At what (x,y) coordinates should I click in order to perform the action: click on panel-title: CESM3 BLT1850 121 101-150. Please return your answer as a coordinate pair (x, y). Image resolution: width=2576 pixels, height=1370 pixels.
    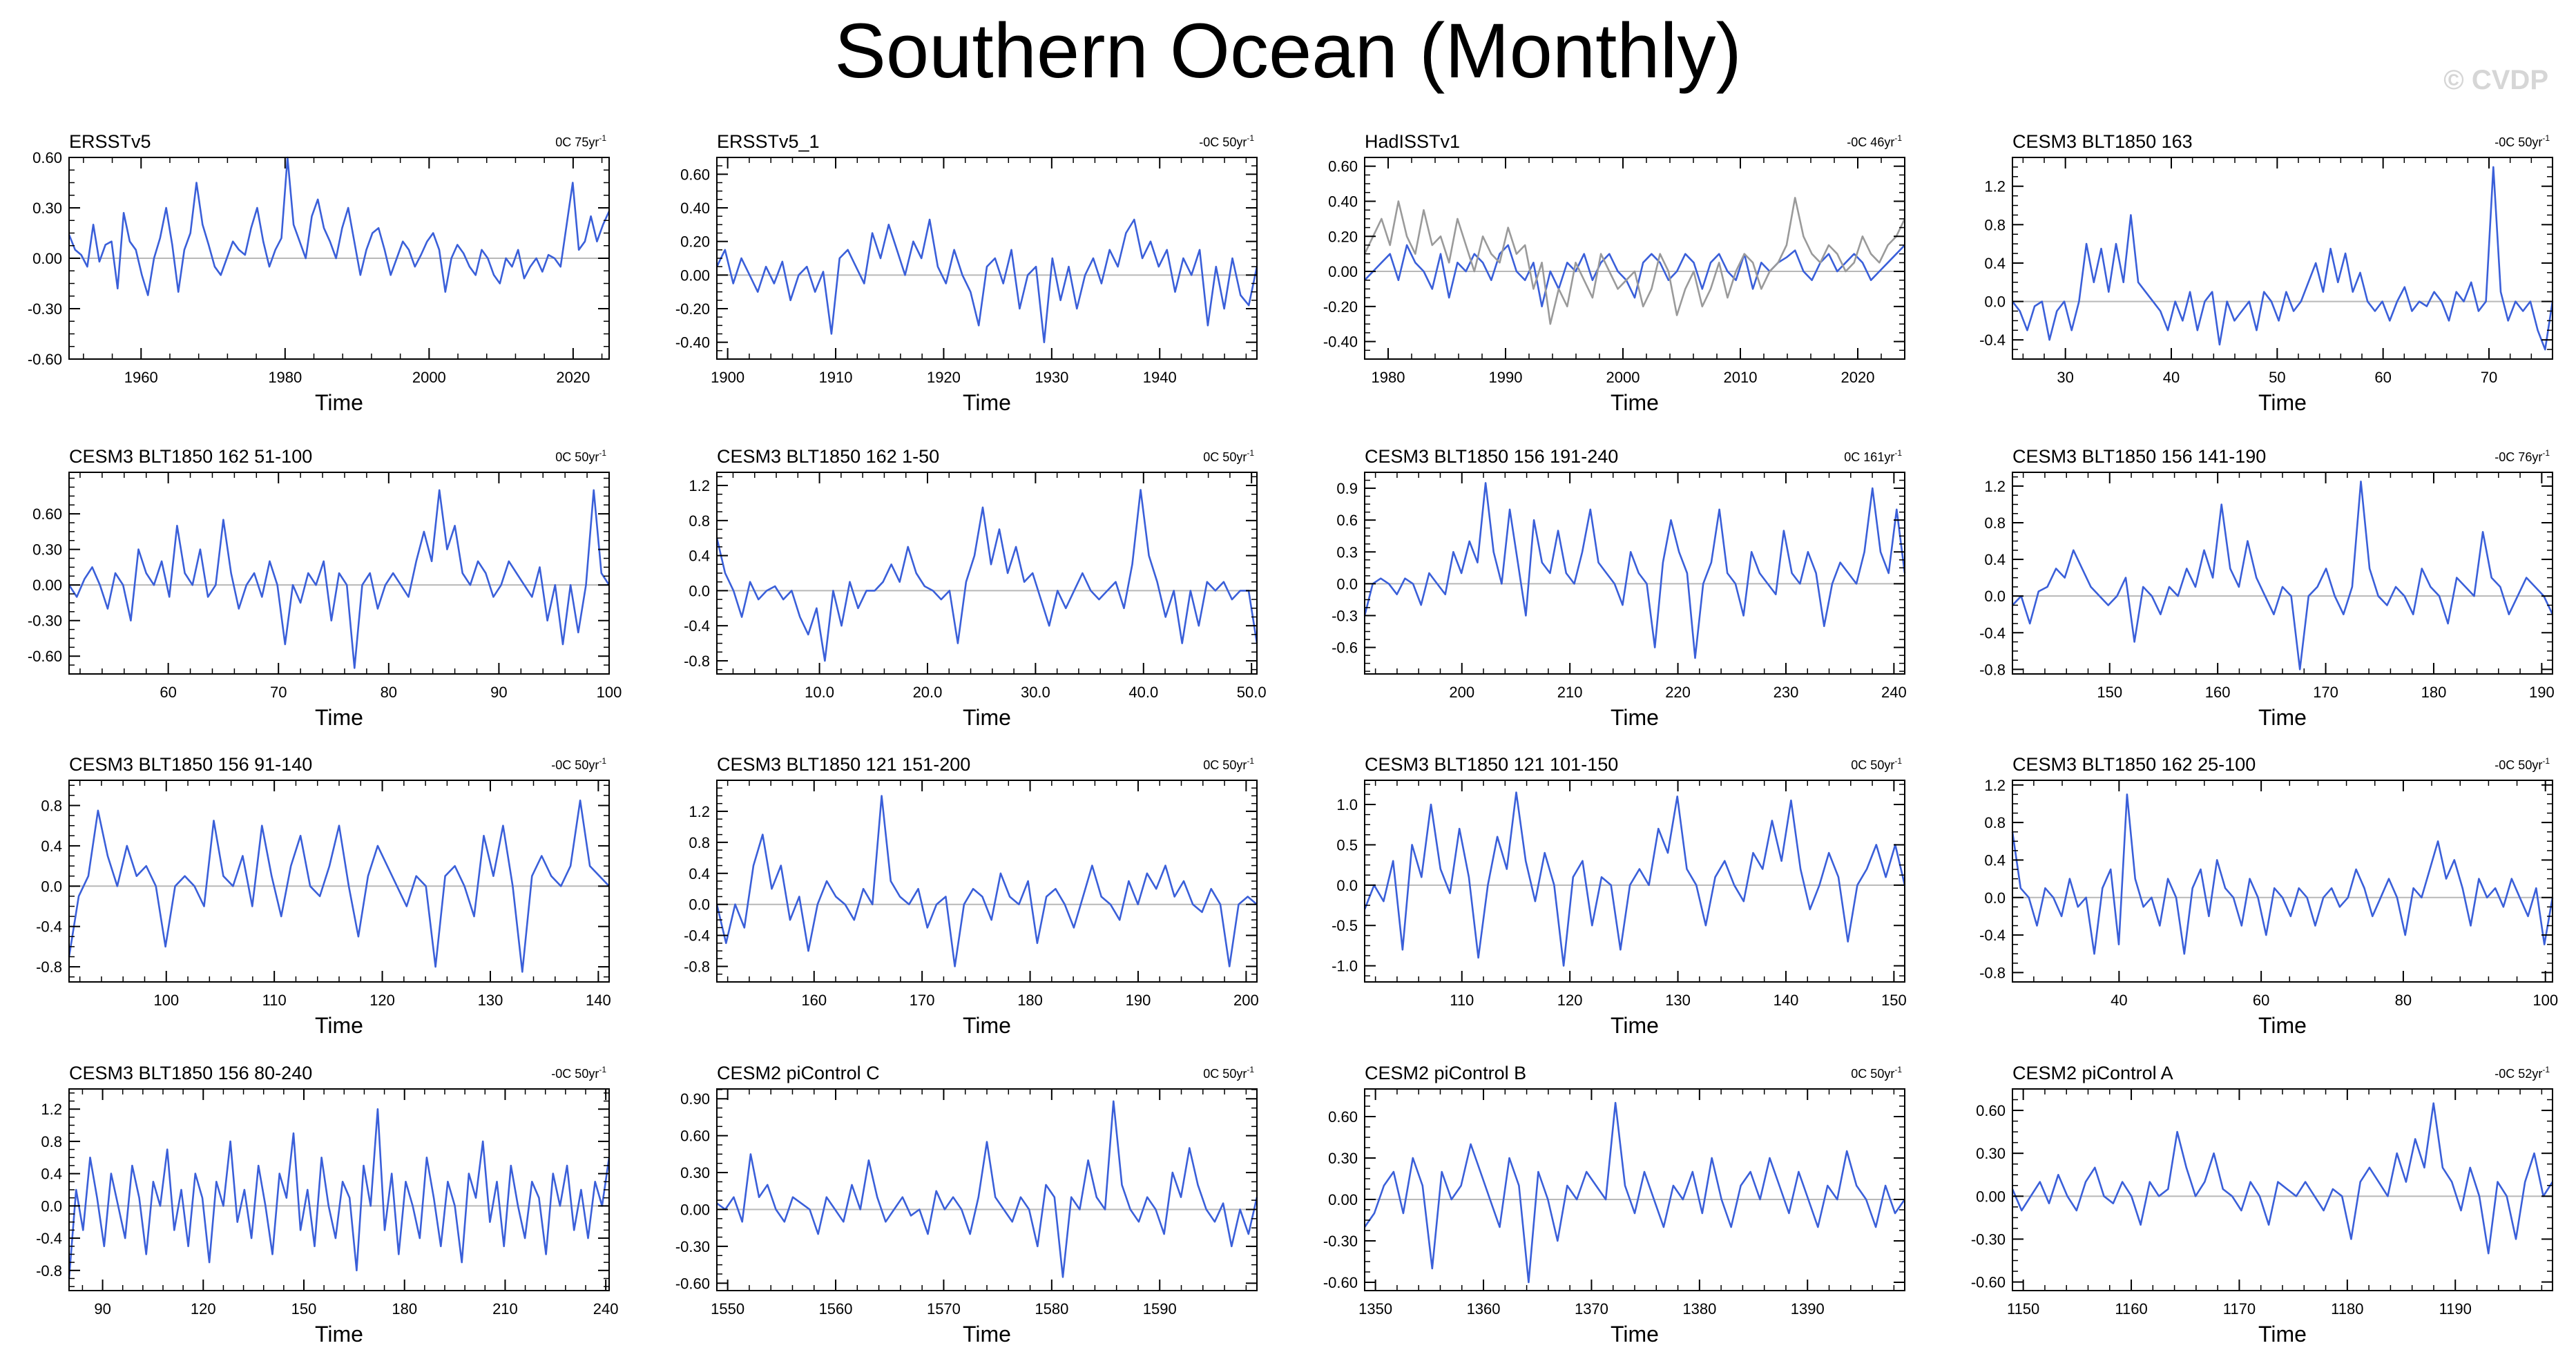
    Looking at the image, I should click on (1491, 765).